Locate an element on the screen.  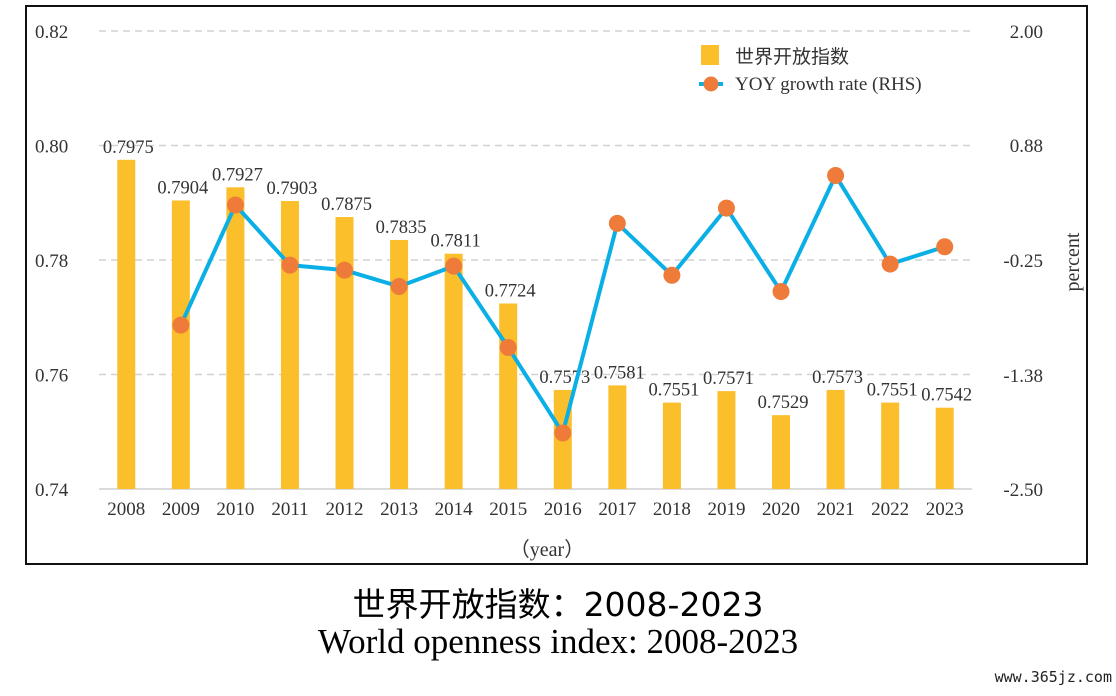
bar-data-label: 0.7927 is located at coordinates (237, 175).